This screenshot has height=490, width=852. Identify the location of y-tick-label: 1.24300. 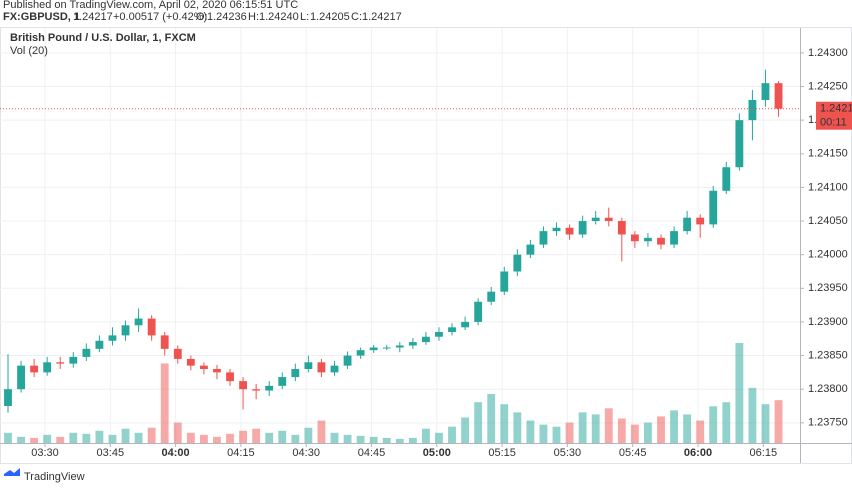
(828, 53).